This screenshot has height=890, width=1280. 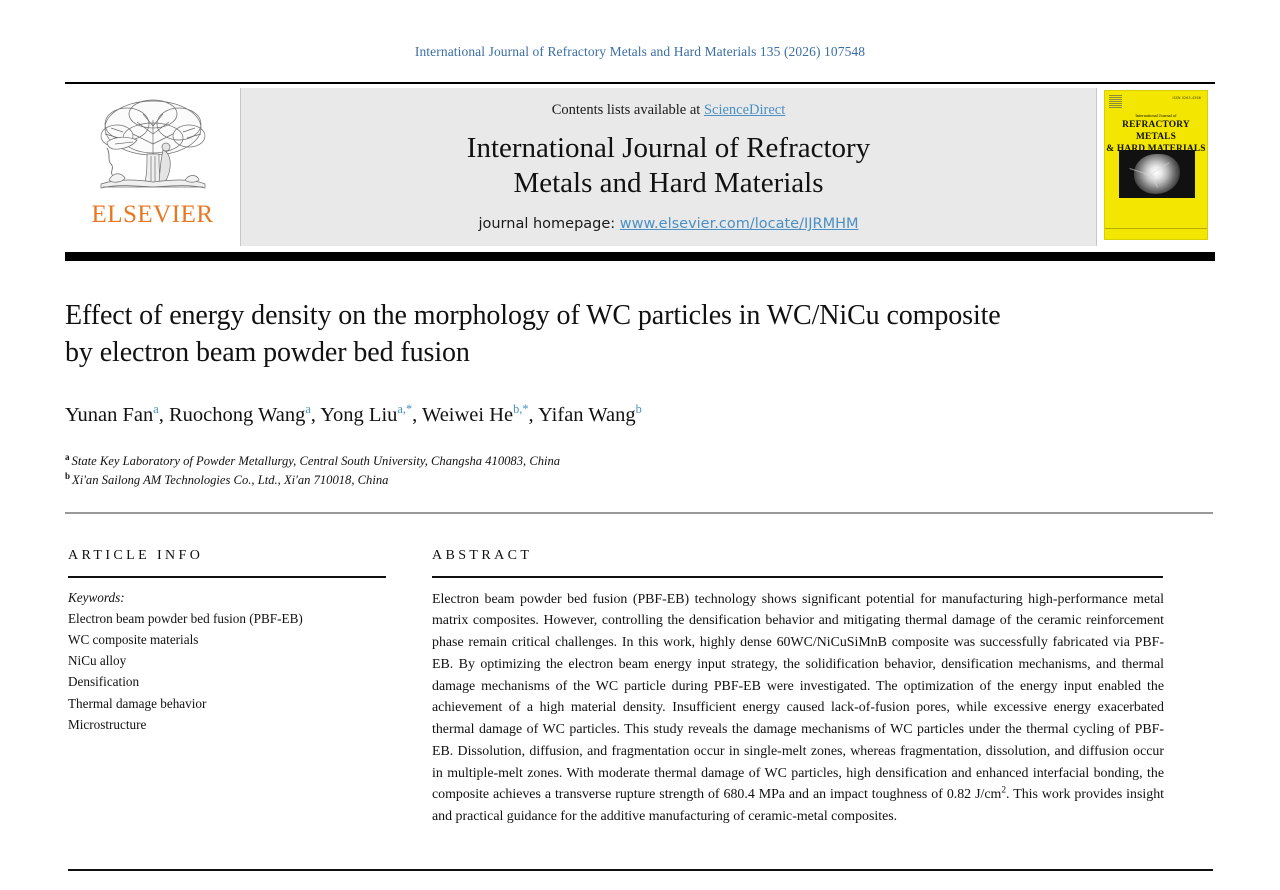 I want to click on keyword-item: Thermal damage behavior, so click(x=137, y=703).